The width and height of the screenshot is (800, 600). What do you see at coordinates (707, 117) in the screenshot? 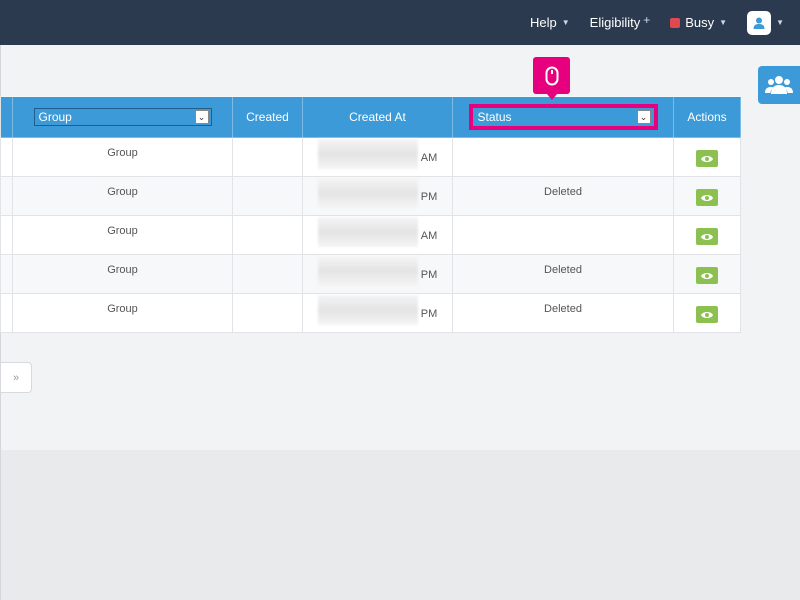
I see `header-actions: Actions` at bounding box center [707, 117].